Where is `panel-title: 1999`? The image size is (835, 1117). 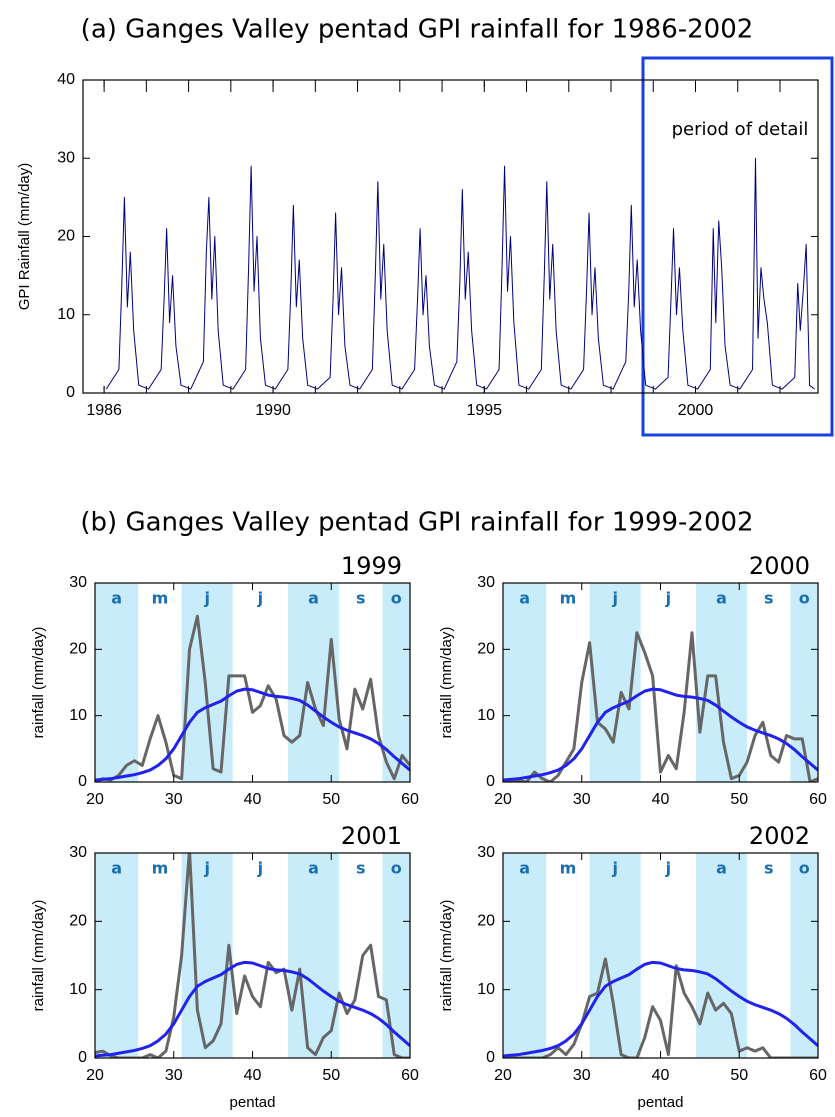
panel-title: 1999 is located at coordinates (371, 566).